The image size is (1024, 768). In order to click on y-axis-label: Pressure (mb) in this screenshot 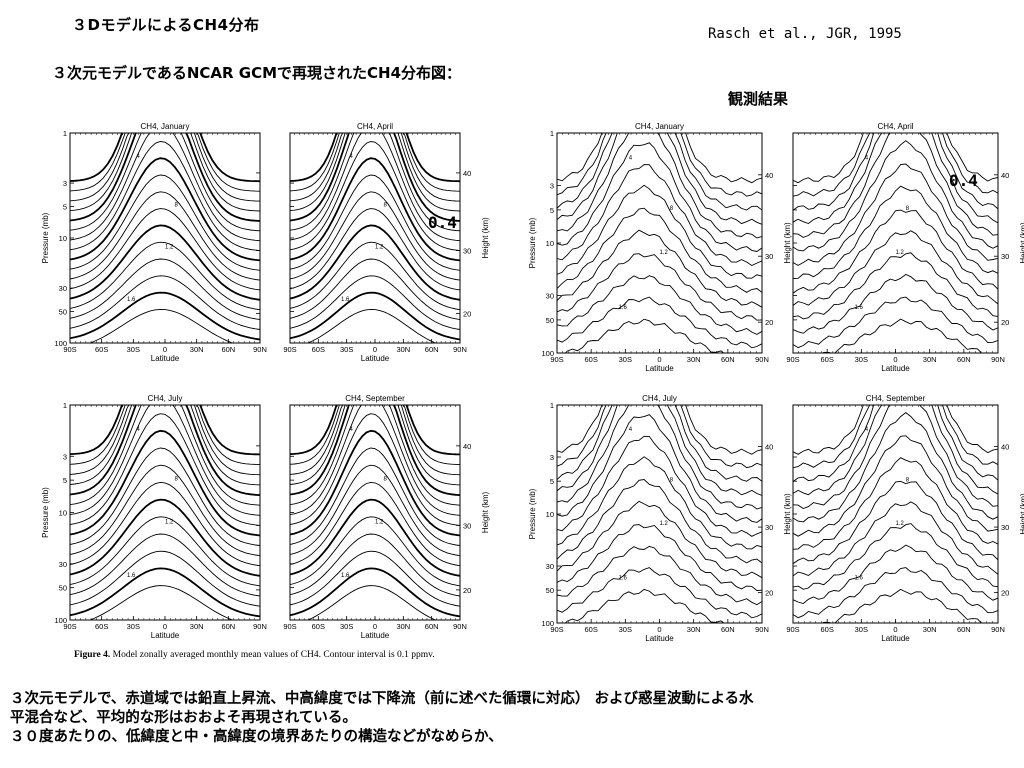, I will do `click(45, 237)`.